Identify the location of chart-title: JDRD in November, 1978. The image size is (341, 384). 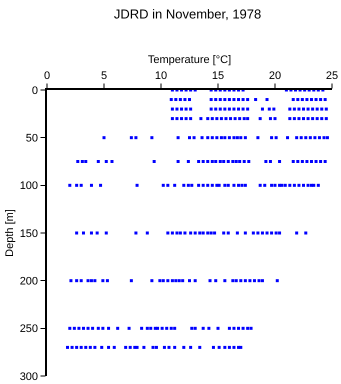
(188, 14).